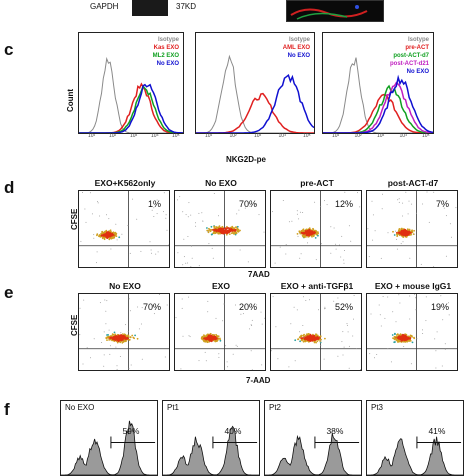 The width and height of the screenshot is (474, 476). I want to click on fluorescence-signal, so click(329, 12).